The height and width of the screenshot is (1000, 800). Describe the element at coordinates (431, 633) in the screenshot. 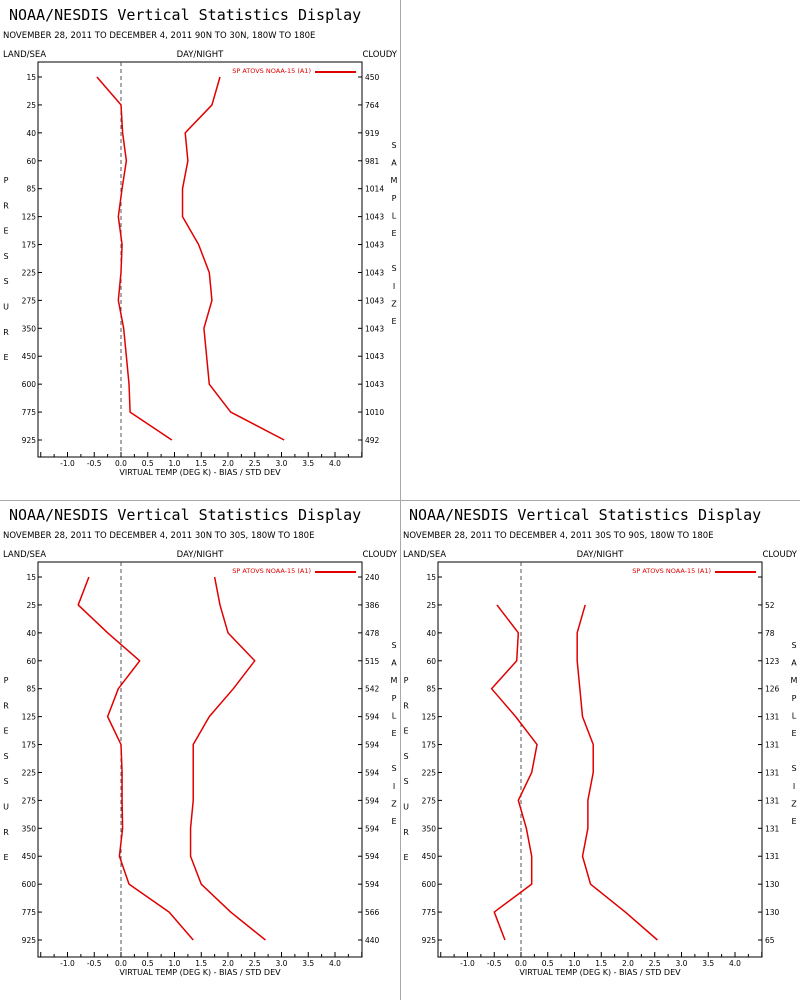

I see `pressure-tick-label: 40` at that location.